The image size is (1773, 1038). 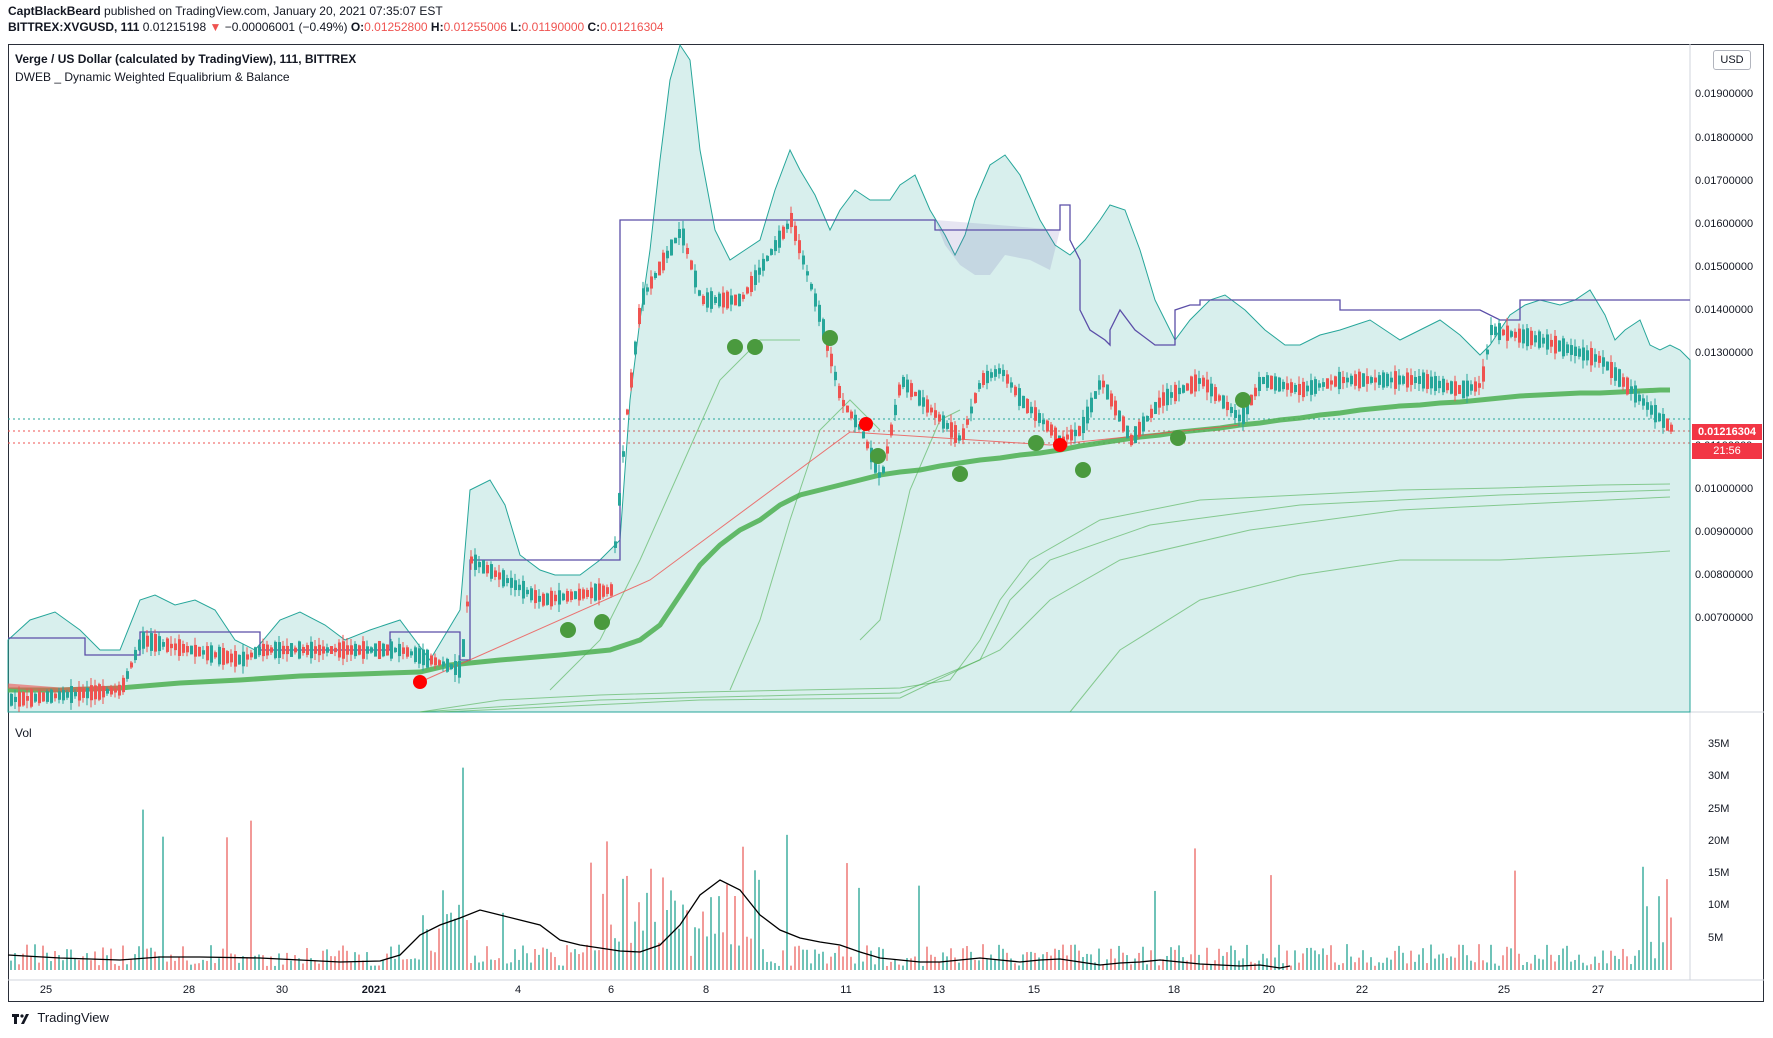 What do you see at coordinates (60, 1017) in the screenshot?
I see `tradingview-brand: TradingView` at bounding box center [60, 1017].